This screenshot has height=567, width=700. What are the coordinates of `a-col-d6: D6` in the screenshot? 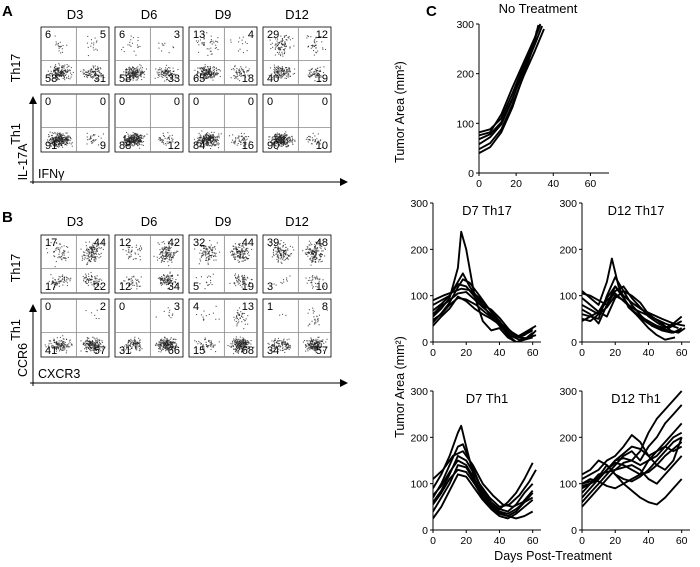 It's located at (149, 14).